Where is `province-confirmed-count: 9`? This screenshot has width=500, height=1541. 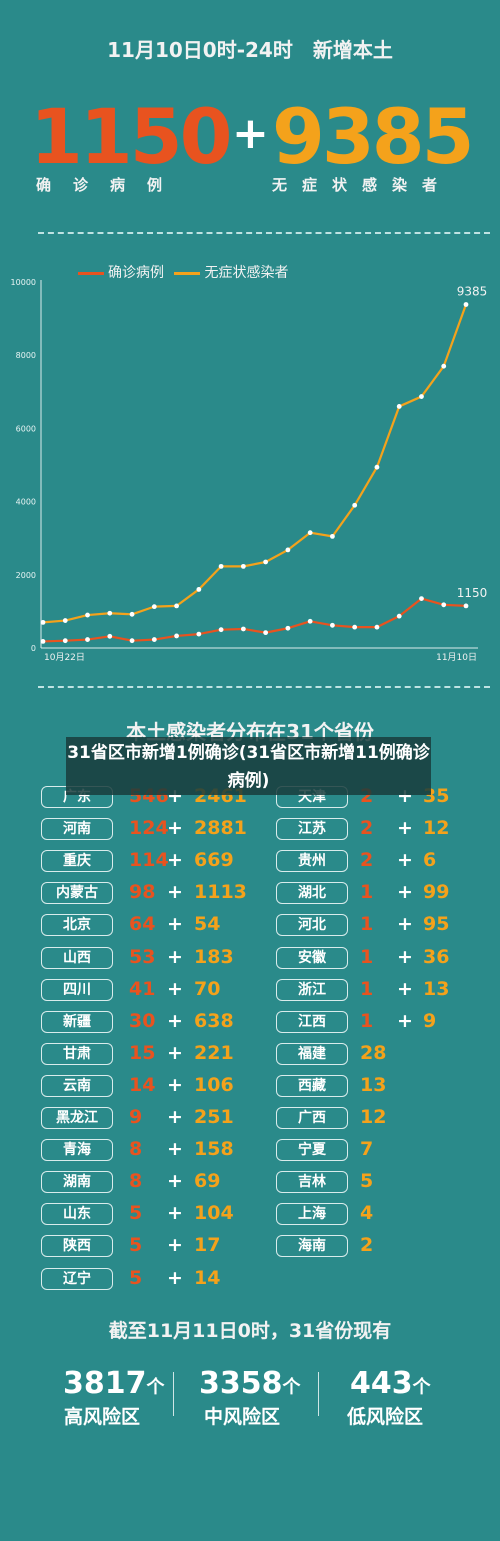 province-confirmed-count: 9 is located at coordinates (136, 1117).